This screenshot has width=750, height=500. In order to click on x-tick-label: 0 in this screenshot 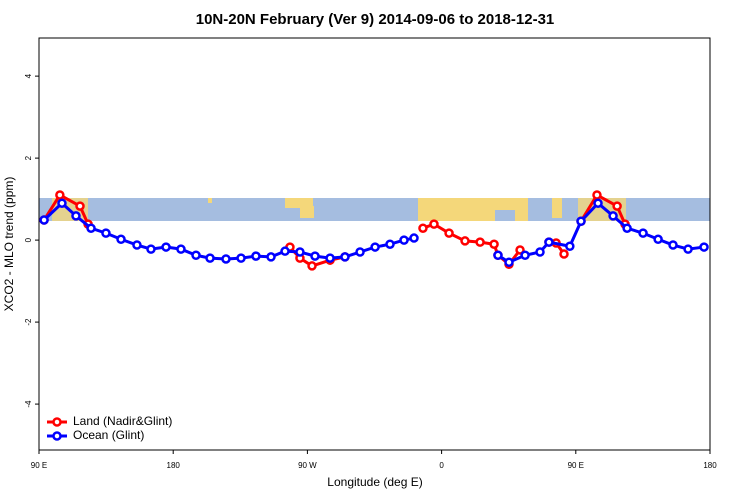, I will do `click(441, 465)`.